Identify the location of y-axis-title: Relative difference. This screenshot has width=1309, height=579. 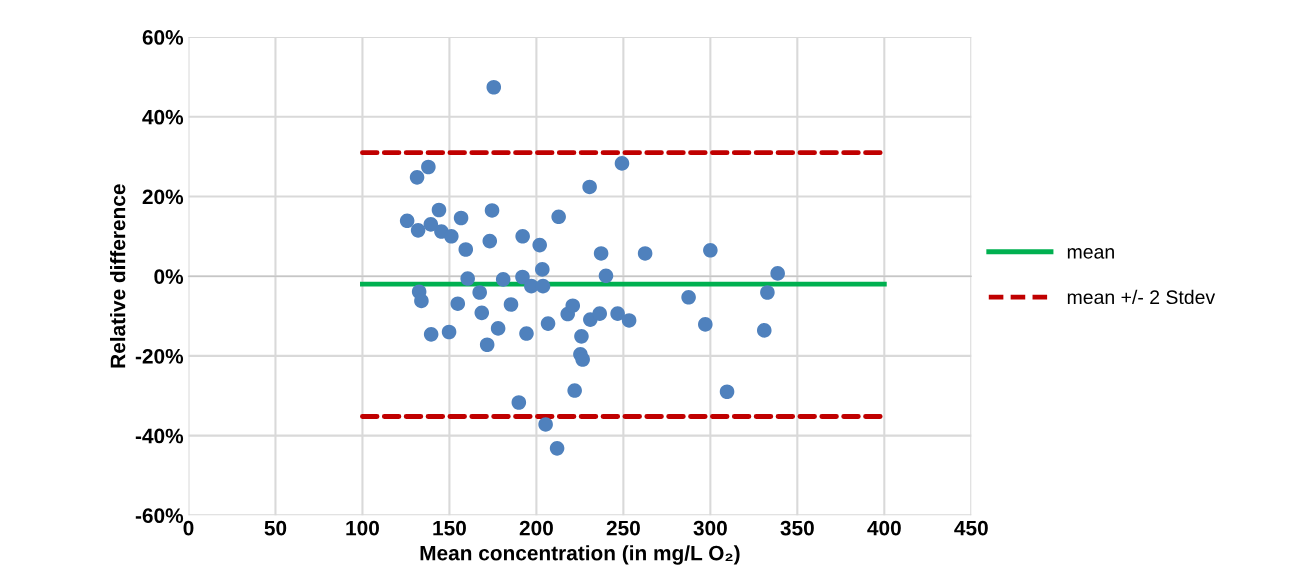
(118, 276).